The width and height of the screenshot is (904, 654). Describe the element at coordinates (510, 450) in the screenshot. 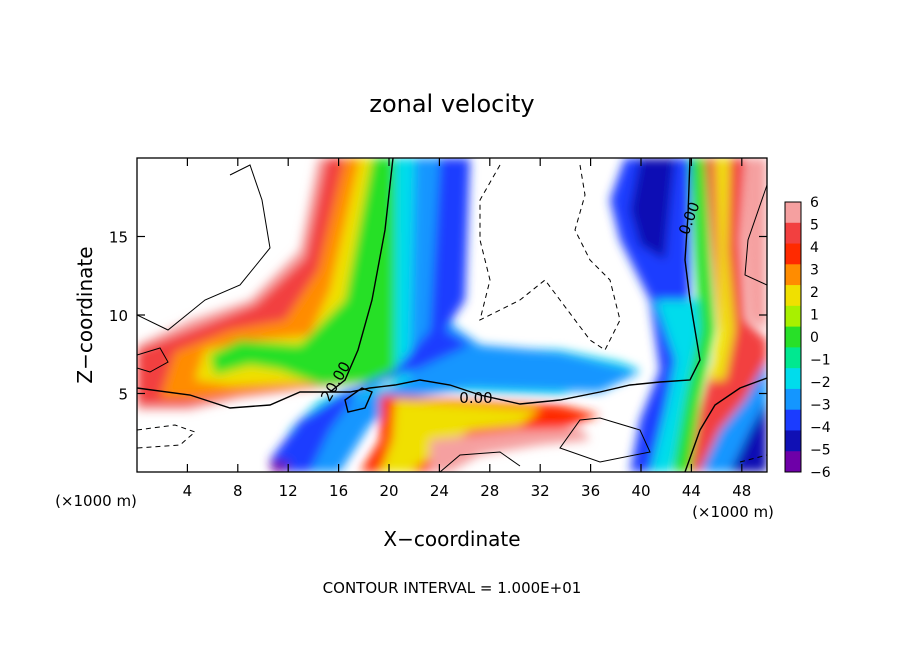

I see `fill-lower-pink` at that location.